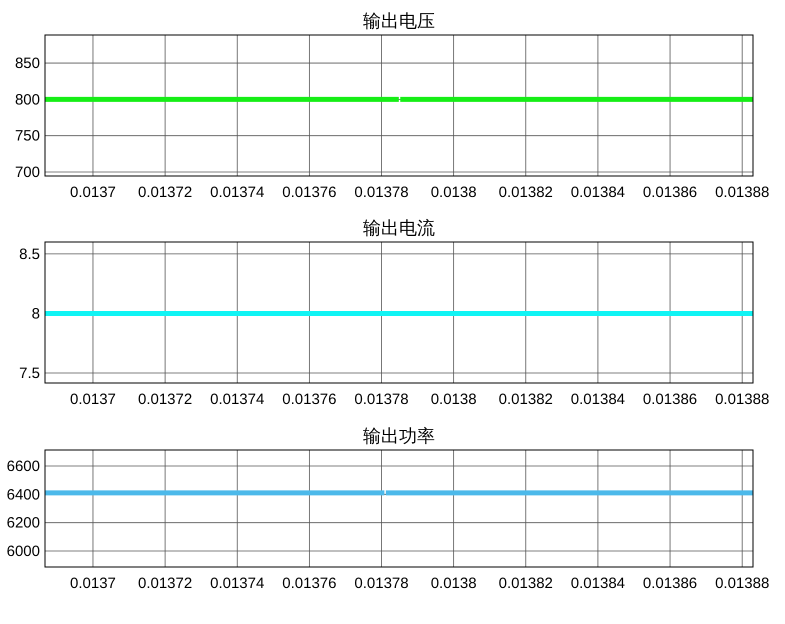  I want to click on y-tick-label: 6400, so click(23, 495).